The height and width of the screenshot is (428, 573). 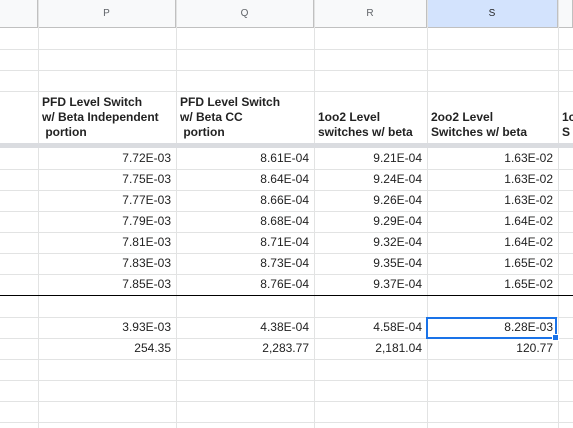 I want to click on summary-cell: 254.35, so click(x=152, y=348).